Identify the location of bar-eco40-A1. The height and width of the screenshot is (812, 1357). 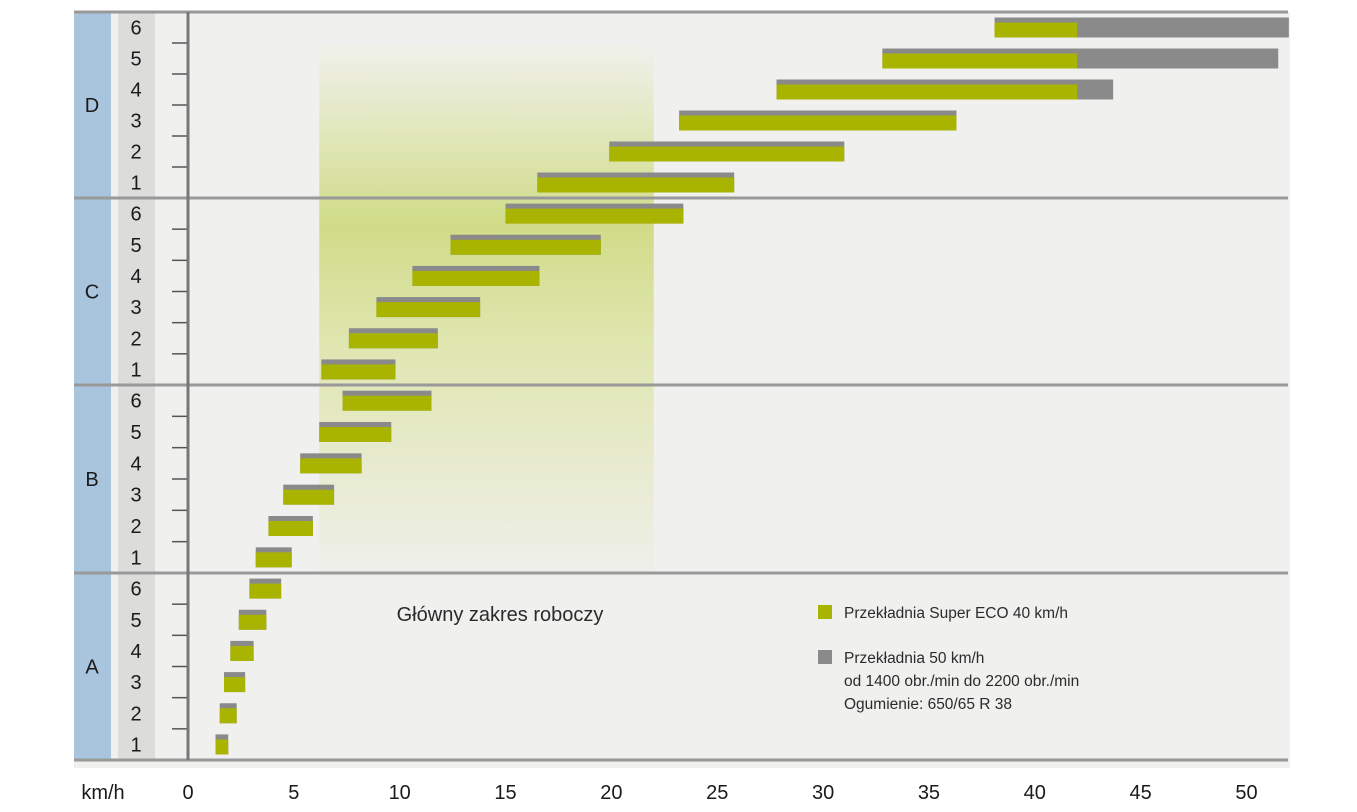
(222, 747).